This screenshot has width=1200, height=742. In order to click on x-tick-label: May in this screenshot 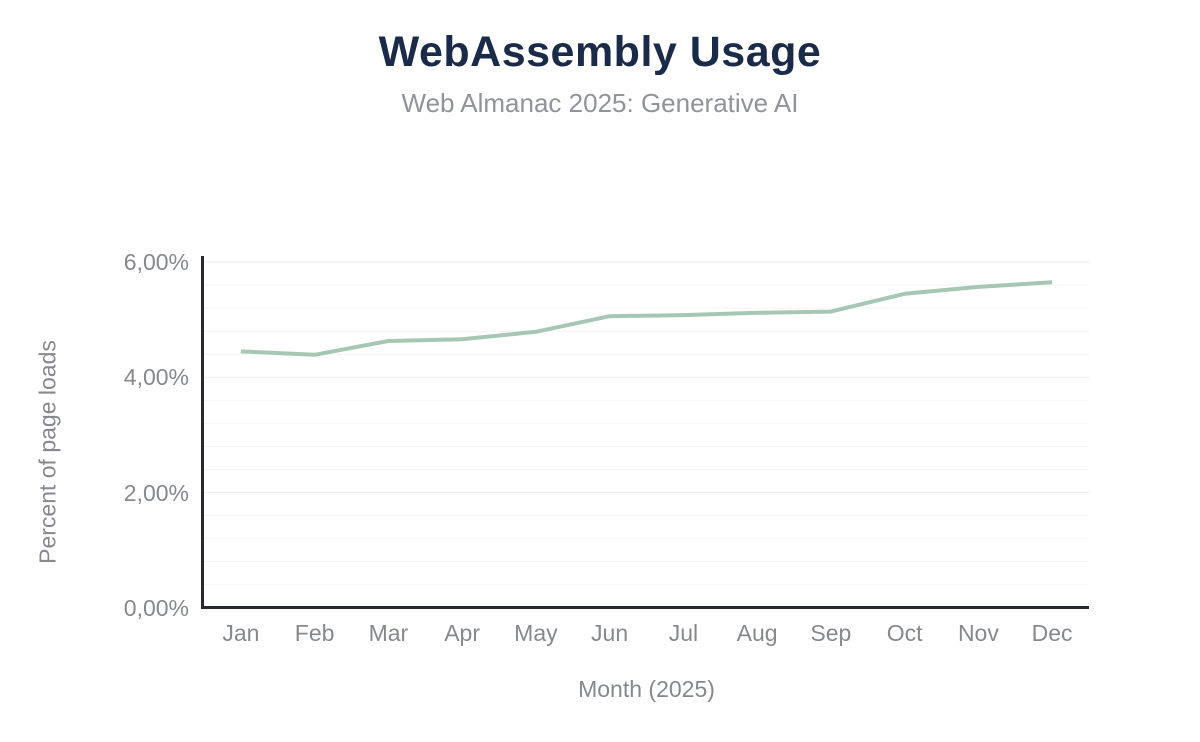, I will do `click(536, 633)`.